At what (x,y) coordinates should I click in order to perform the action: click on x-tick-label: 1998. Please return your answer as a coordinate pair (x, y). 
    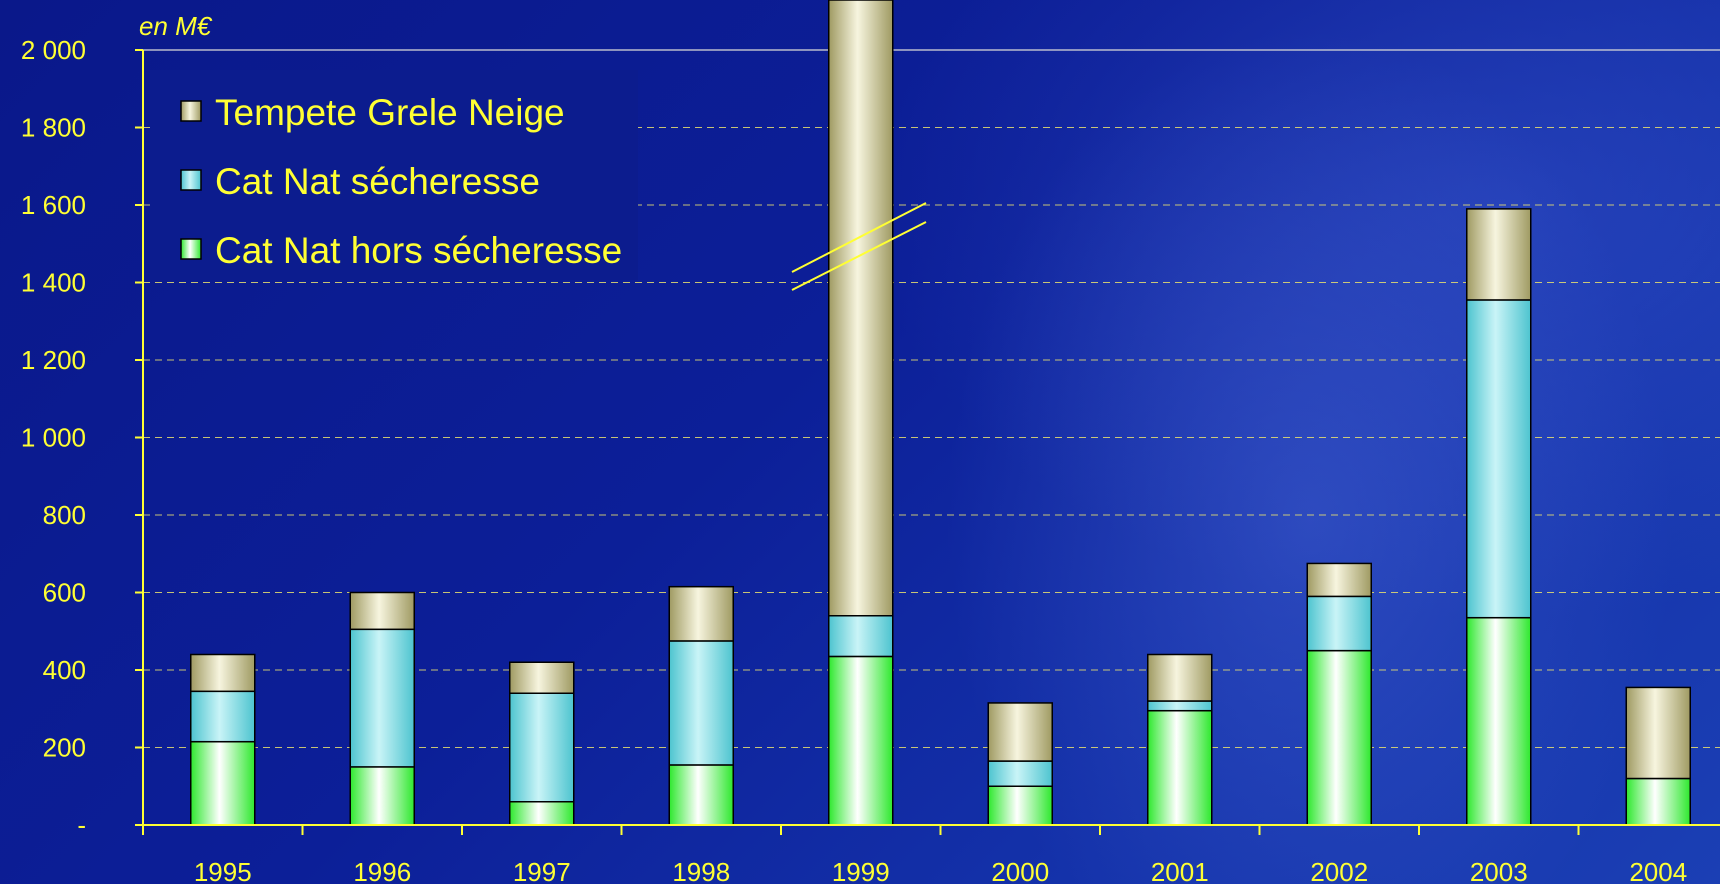
    Looking at the image, I should click on (701, 870).